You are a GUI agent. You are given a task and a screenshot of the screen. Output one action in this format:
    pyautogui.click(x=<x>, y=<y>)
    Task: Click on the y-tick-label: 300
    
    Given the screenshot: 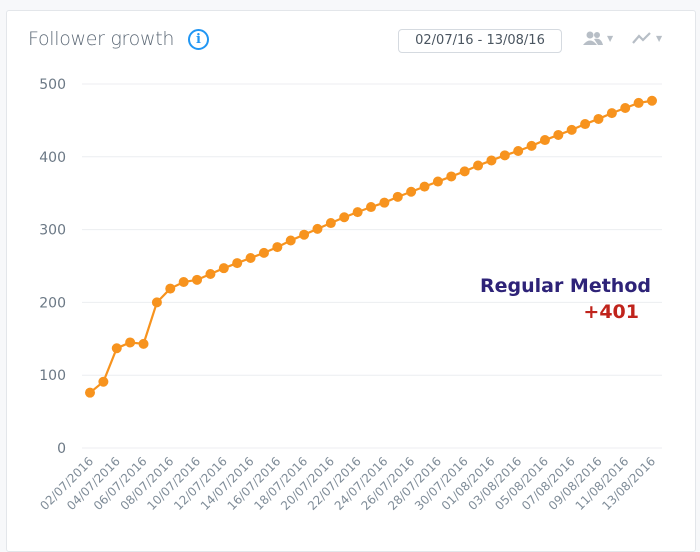 What is the action you would take?
    pyautogui.click(x=52, y=231)
    